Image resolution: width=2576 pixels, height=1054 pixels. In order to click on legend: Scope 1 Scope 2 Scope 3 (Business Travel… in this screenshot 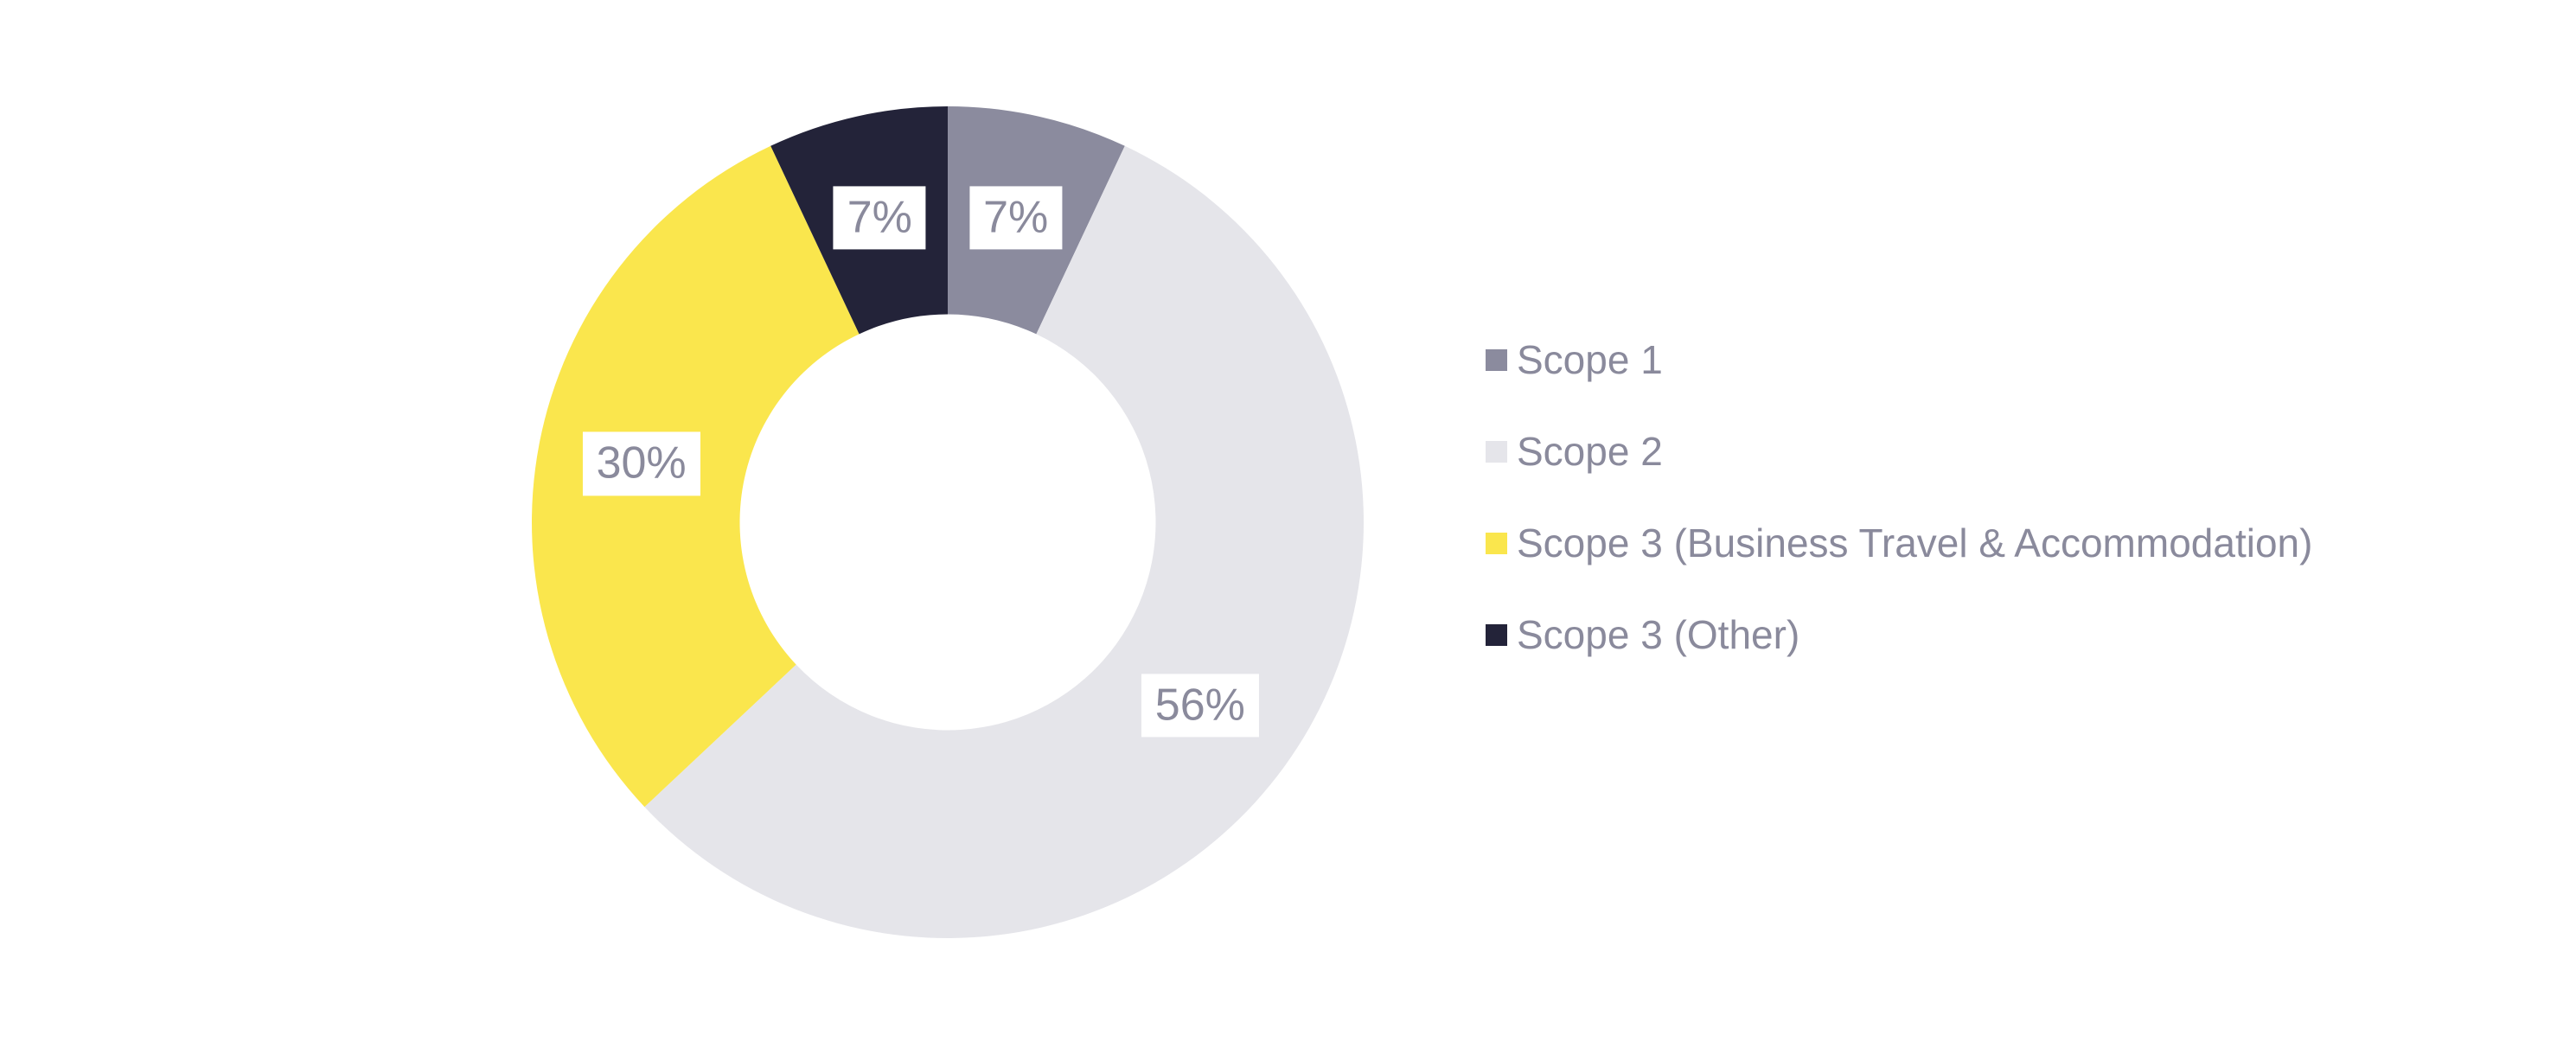, I will do `click(1899, 497)`.